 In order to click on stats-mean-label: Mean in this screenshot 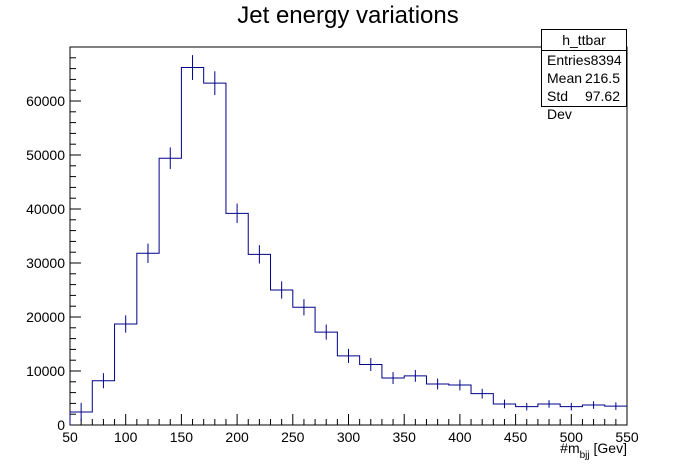, I will do `click(565, 78)`.